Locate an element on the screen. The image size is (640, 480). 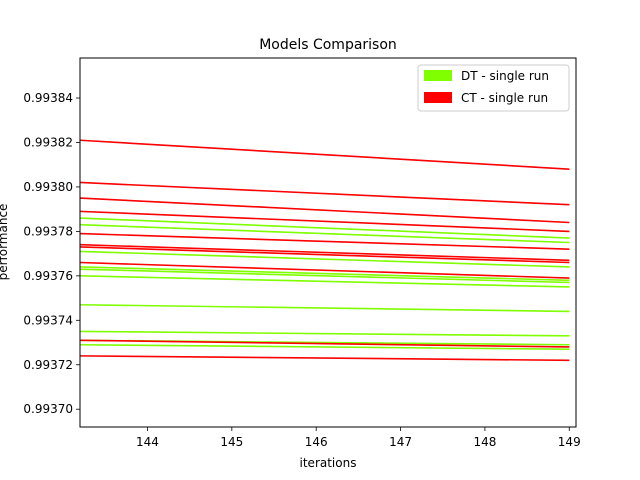
legend: DT - single run CT - single run is located at coordinates (493, 88).